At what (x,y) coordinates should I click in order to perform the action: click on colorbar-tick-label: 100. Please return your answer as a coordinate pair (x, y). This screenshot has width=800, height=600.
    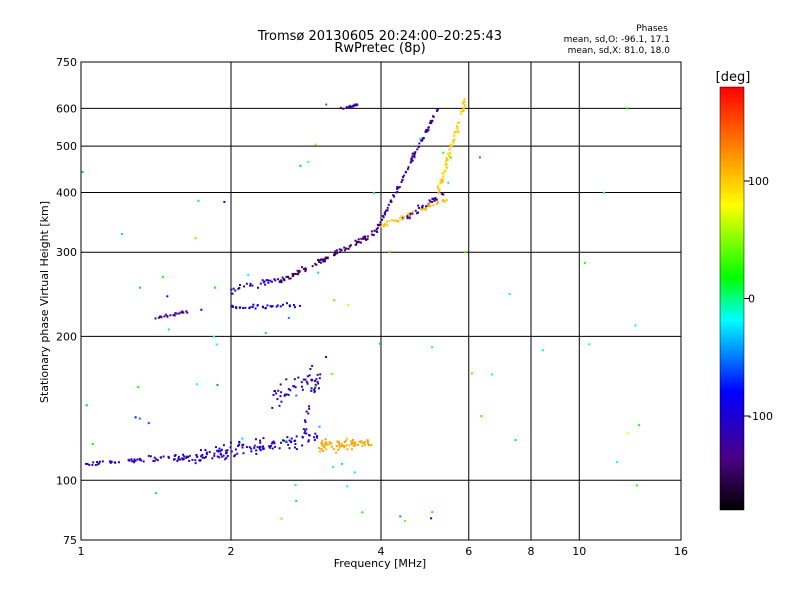
    Looking at the image, I should click on (758, 181).